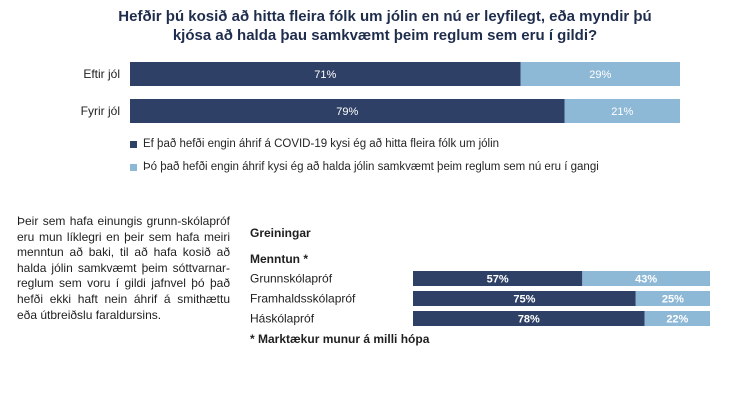 The image size is (755, 410). I want to click on legend-swatch-dark, so click(133, 144).